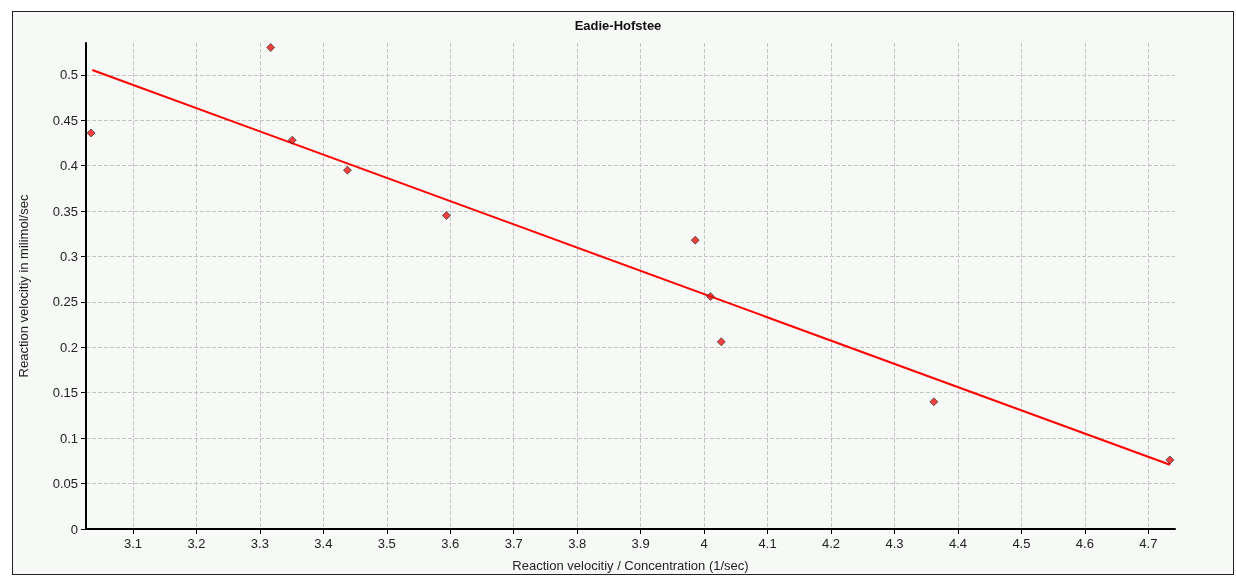  Describe the element at coordinates (65, 211) in the screenshot. I see `y-tick-label: 0.35` at that location.